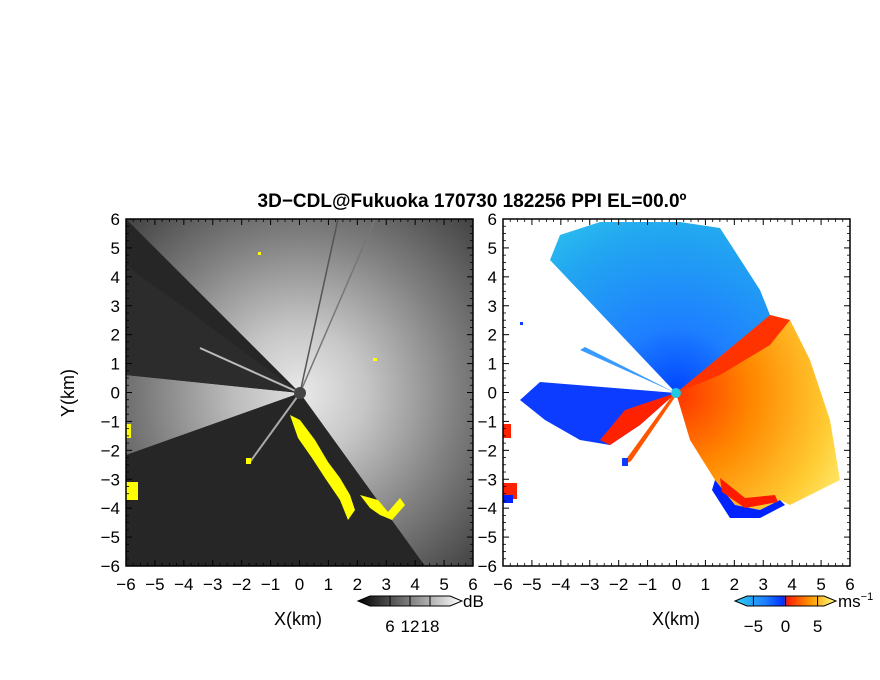  I want to click on velocity-y-tick-label: 6, so click(492, 219).